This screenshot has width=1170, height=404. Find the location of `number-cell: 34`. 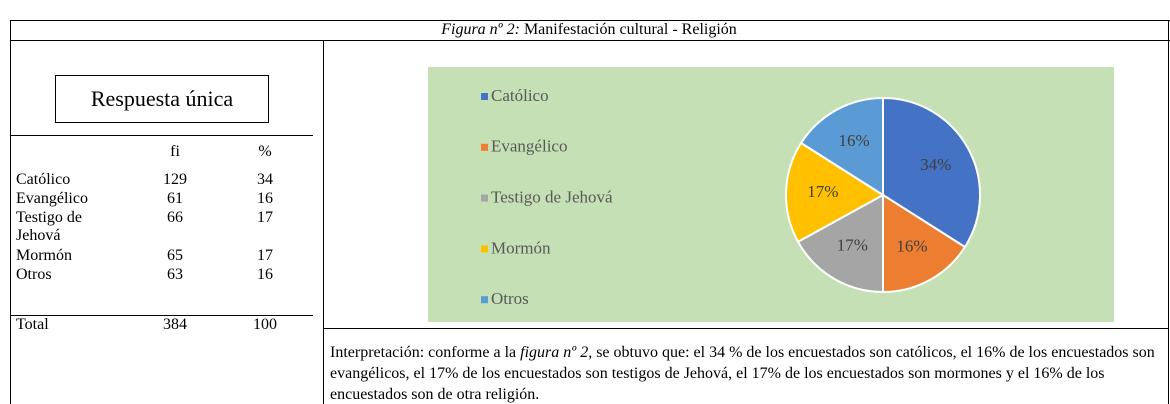

number-cell: 34 is located at coordinates (265, 179).